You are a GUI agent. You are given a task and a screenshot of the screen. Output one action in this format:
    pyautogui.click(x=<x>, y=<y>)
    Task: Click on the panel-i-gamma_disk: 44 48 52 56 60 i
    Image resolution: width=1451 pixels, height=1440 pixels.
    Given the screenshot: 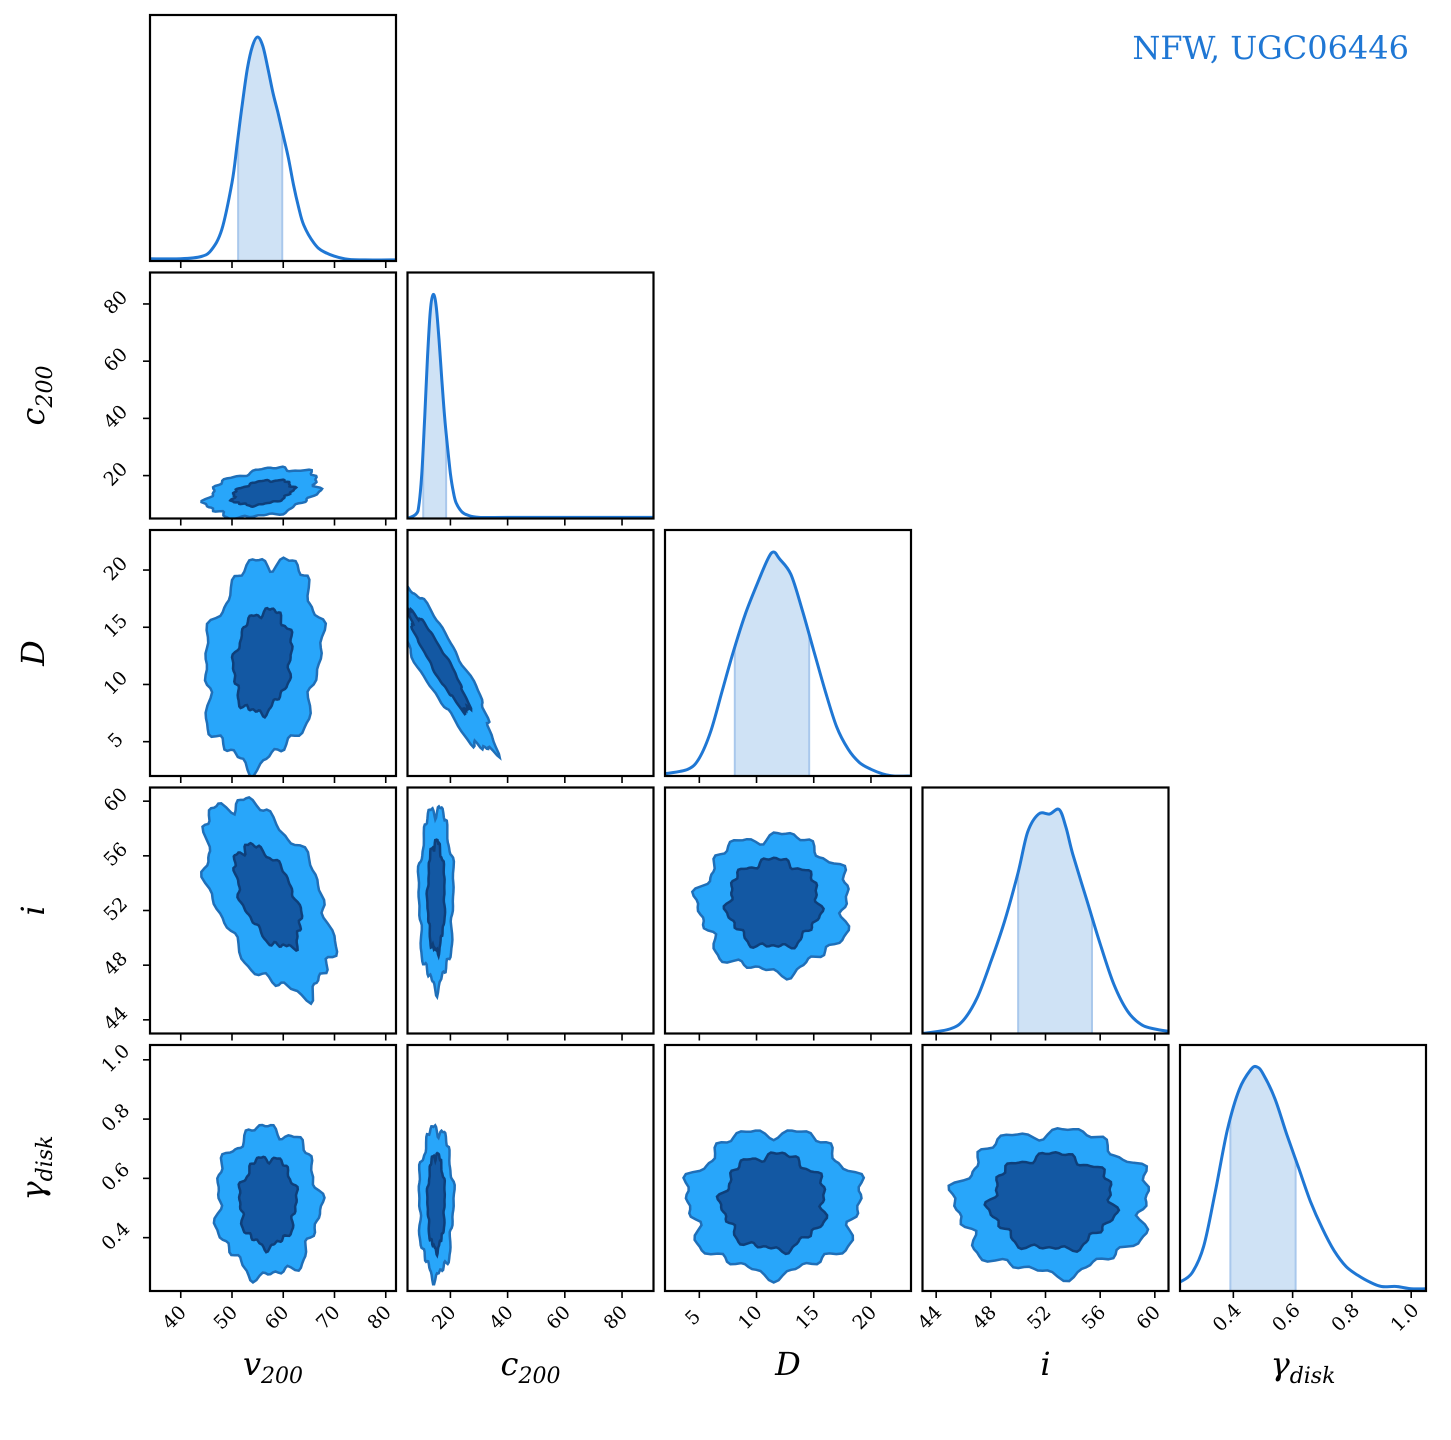 What is the action you would take?
    pyautogui.click(x=1042, y=1213)
    